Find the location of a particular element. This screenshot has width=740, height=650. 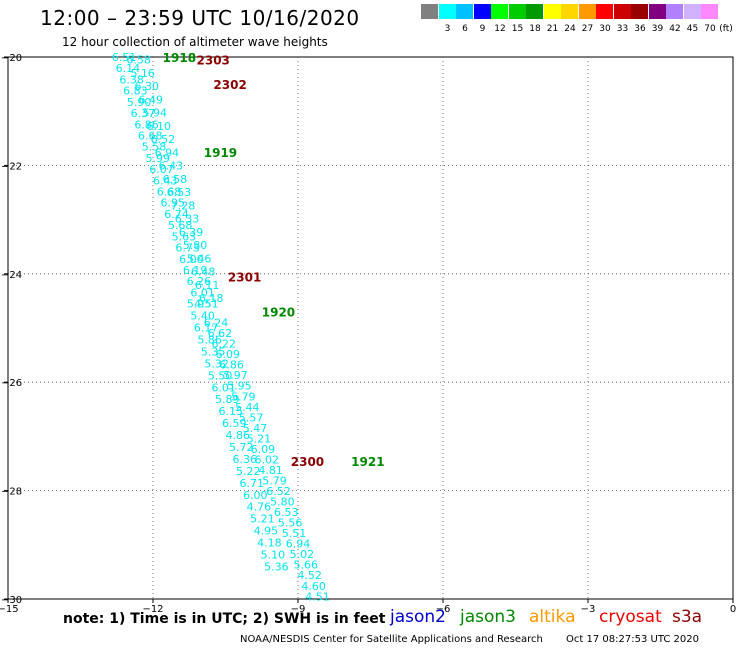

wave-height-label-track1: 7.28 is located at coordinates (183, 205).